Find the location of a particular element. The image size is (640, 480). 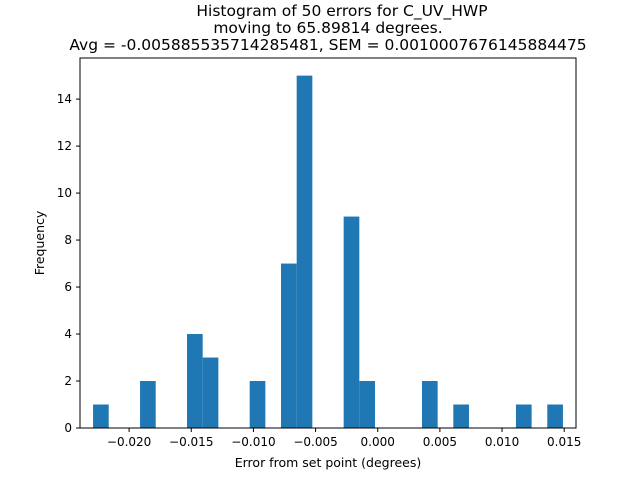

x-tick-label-6: 0.010 is located at coordinates (502, 442).